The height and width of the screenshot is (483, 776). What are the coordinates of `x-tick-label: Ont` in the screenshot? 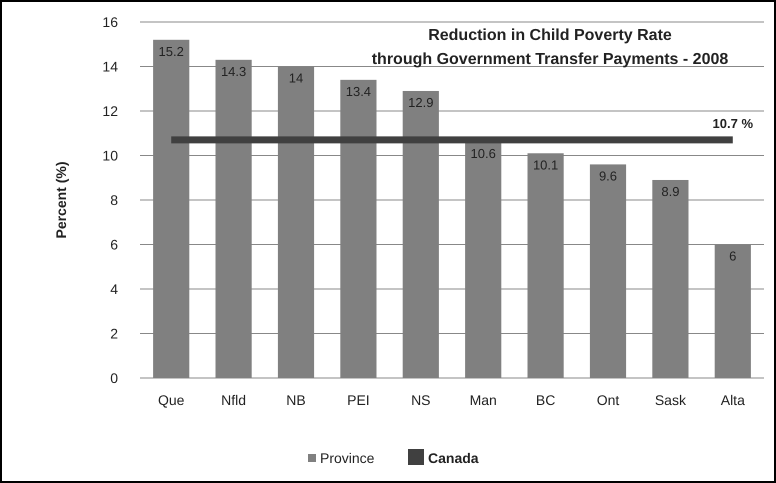 It's located at (608, 400).